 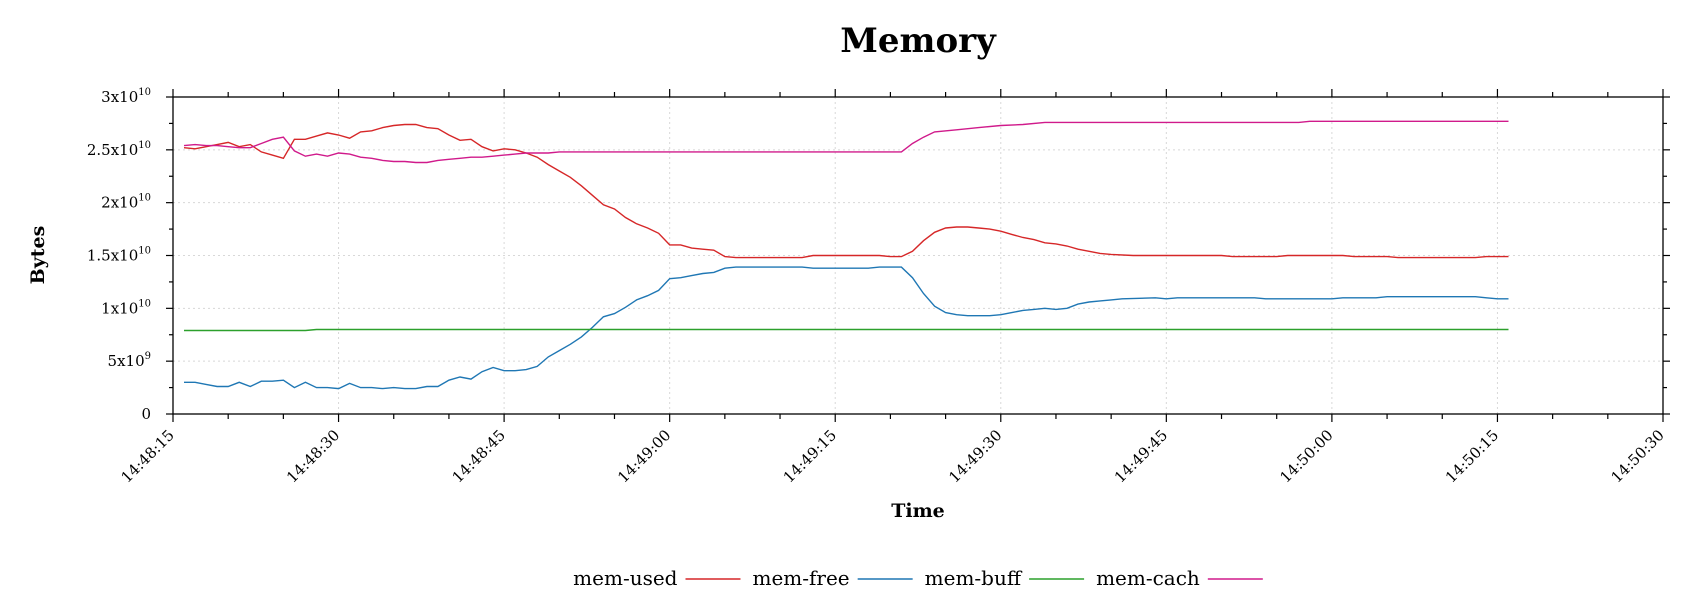 I want to click on y-tick-label: 3x1010, so click(x=126, y=96).